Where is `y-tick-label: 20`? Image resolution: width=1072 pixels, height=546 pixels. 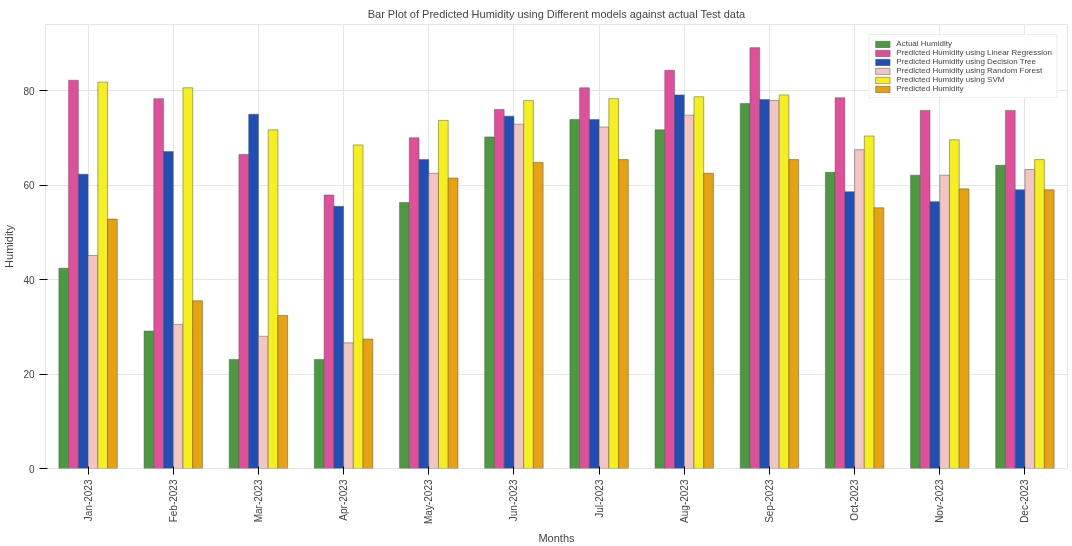
y-tick-label: 20 is located at coordinates (29, 375).